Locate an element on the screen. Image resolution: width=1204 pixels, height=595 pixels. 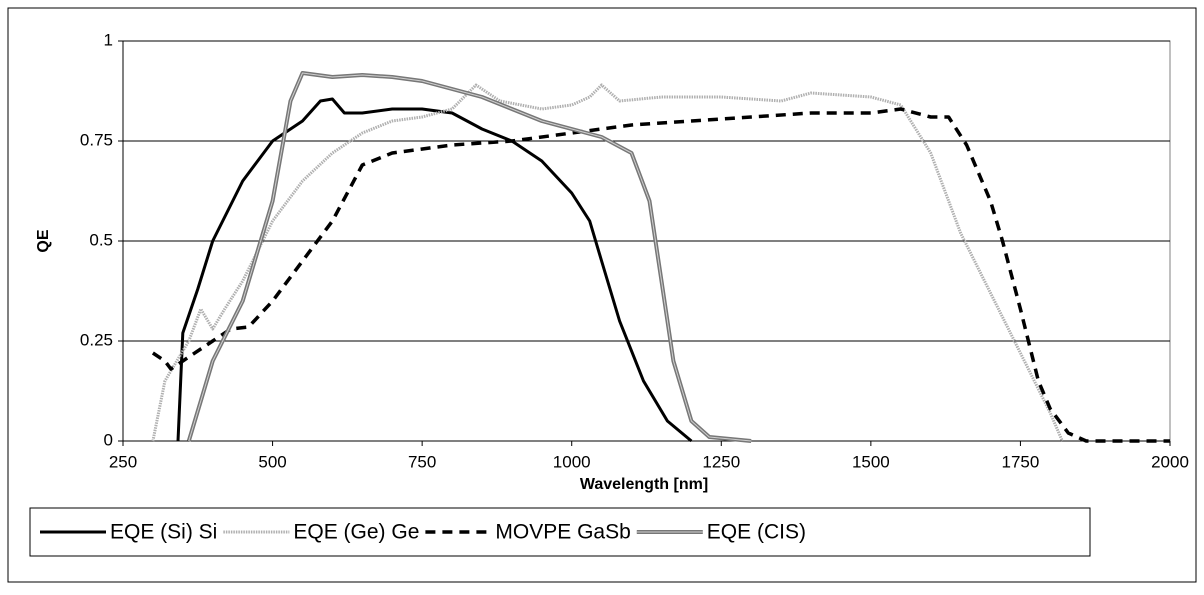
y-tick-label: 0.75 is located at coordinates (96, 139).